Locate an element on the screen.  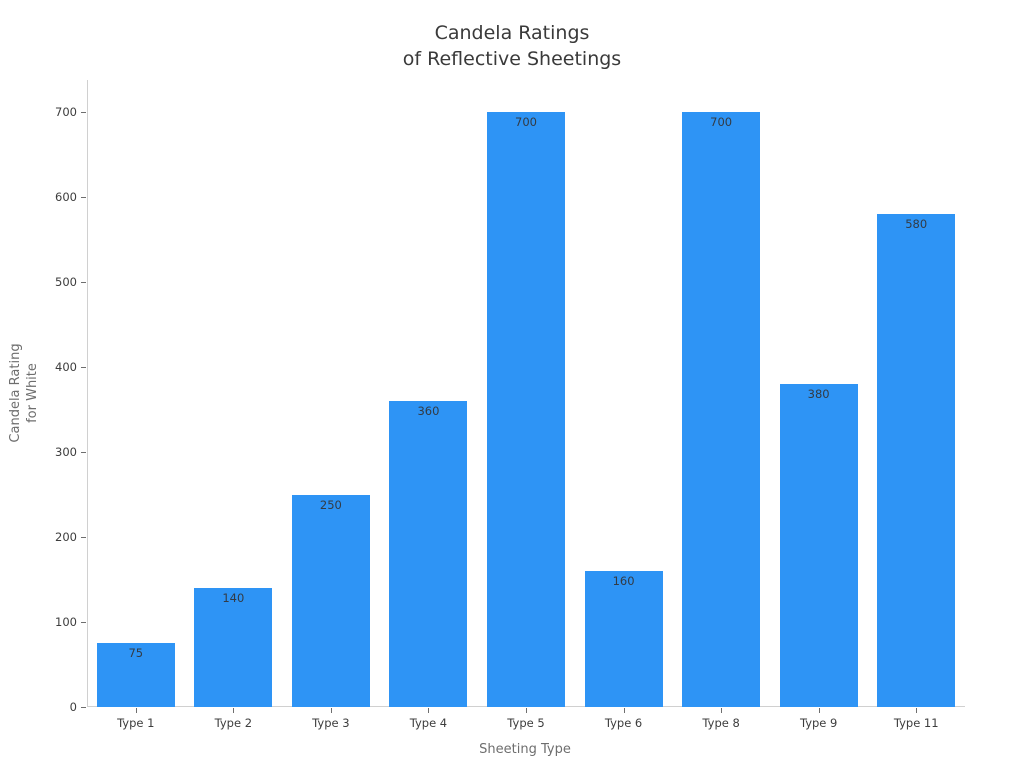
bar-value-label: 250 is located at coordinates (330, 504).